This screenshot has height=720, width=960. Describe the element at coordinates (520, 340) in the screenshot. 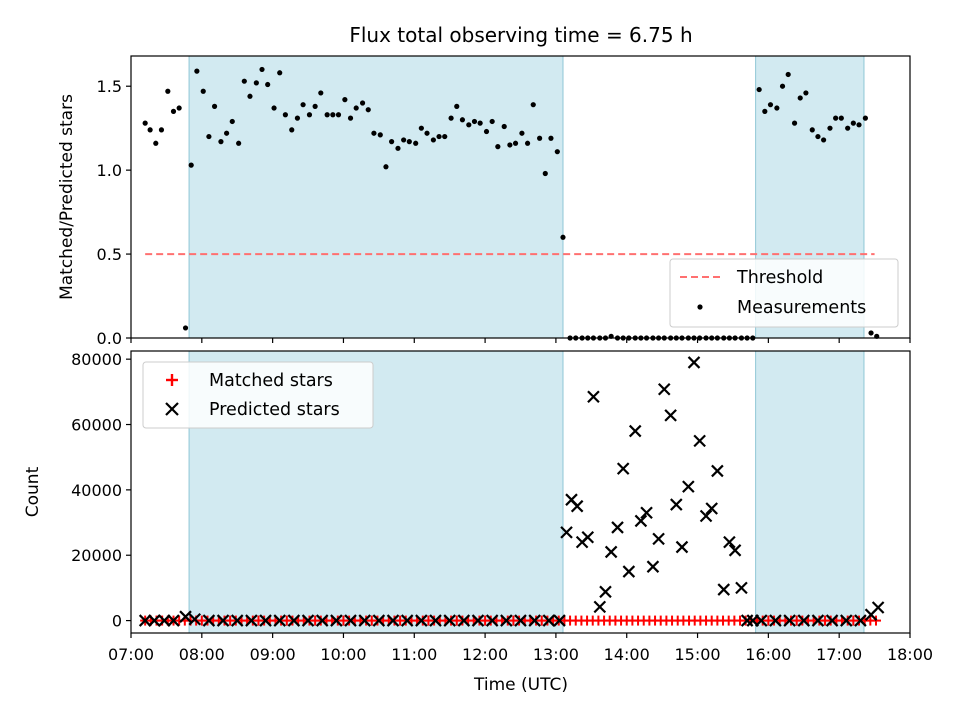

I see `ratio-x-ticks` at that location.